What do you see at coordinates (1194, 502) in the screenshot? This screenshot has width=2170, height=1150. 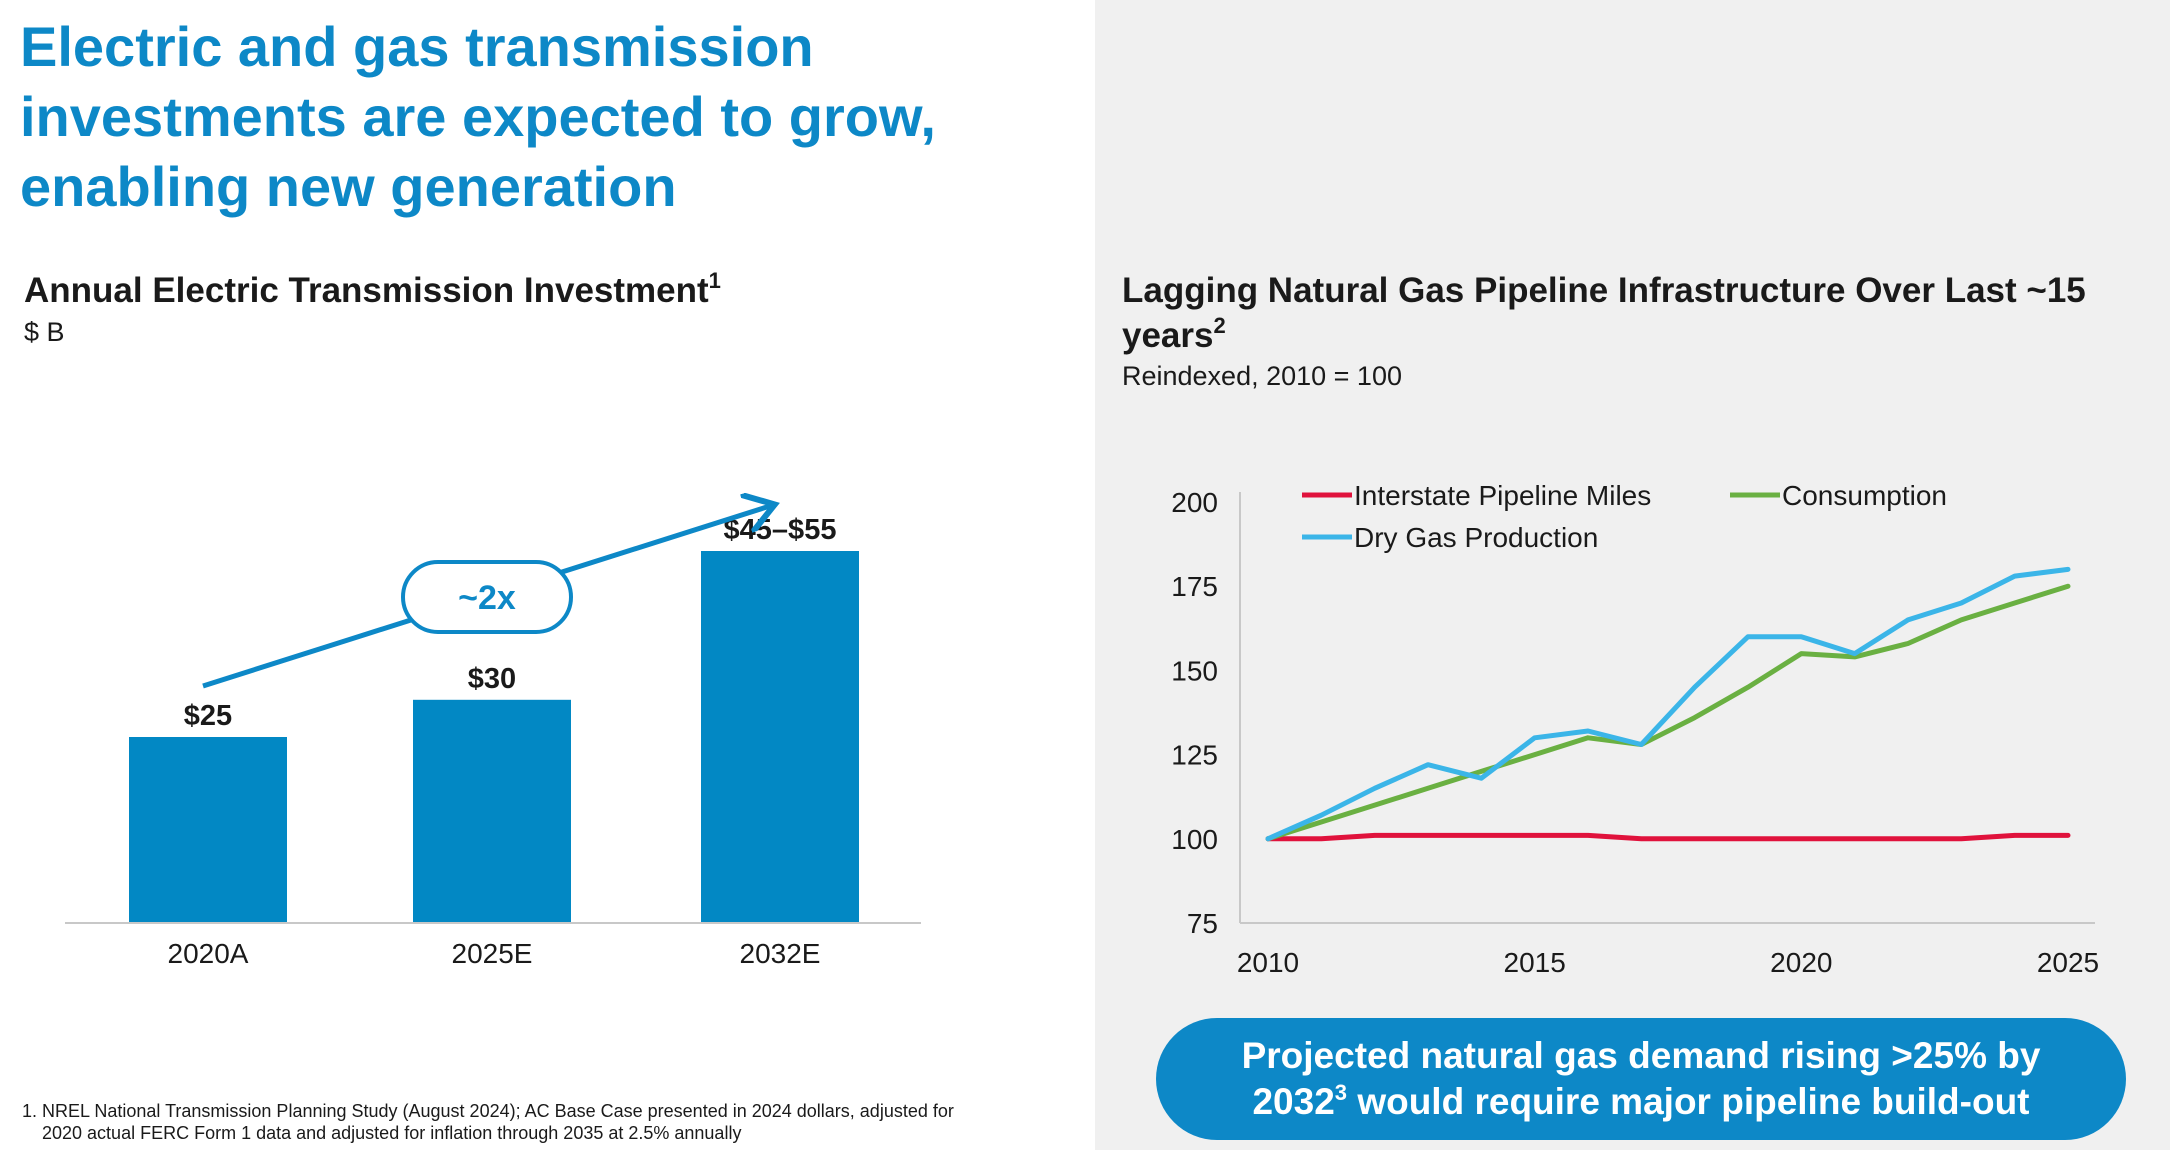 I see `y-tick-label: 200` at bounding box center [1194, 502].